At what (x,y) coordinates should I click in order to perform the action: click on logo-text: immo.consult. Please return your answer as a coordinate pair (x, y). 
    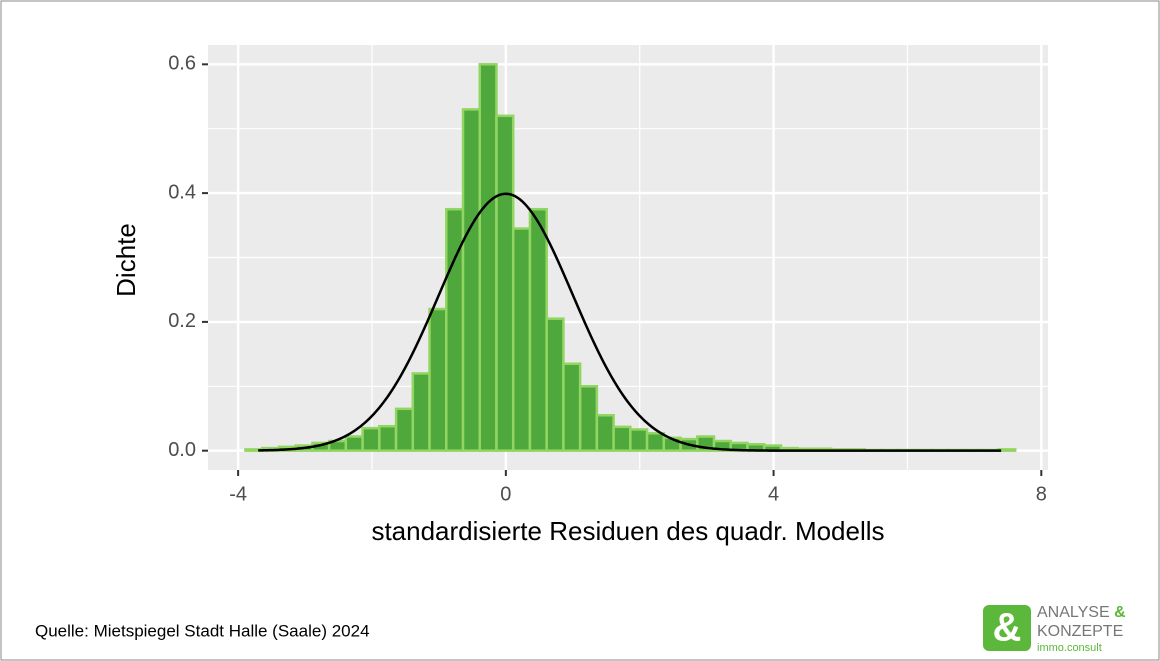
    Looking at the image, I should click on (1069, 648).